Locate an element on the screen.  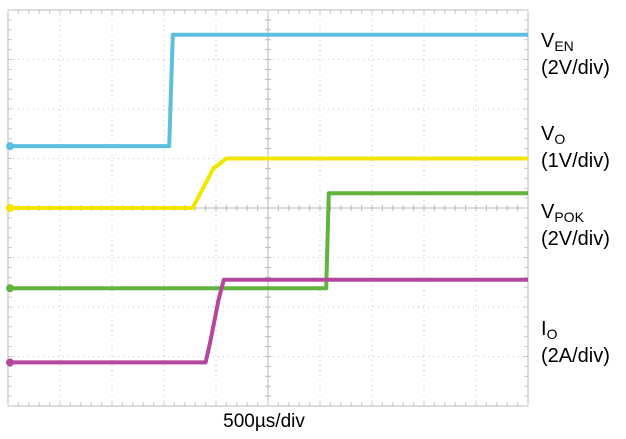
series-1-label-sub: O is located at coordinates (560, 139).